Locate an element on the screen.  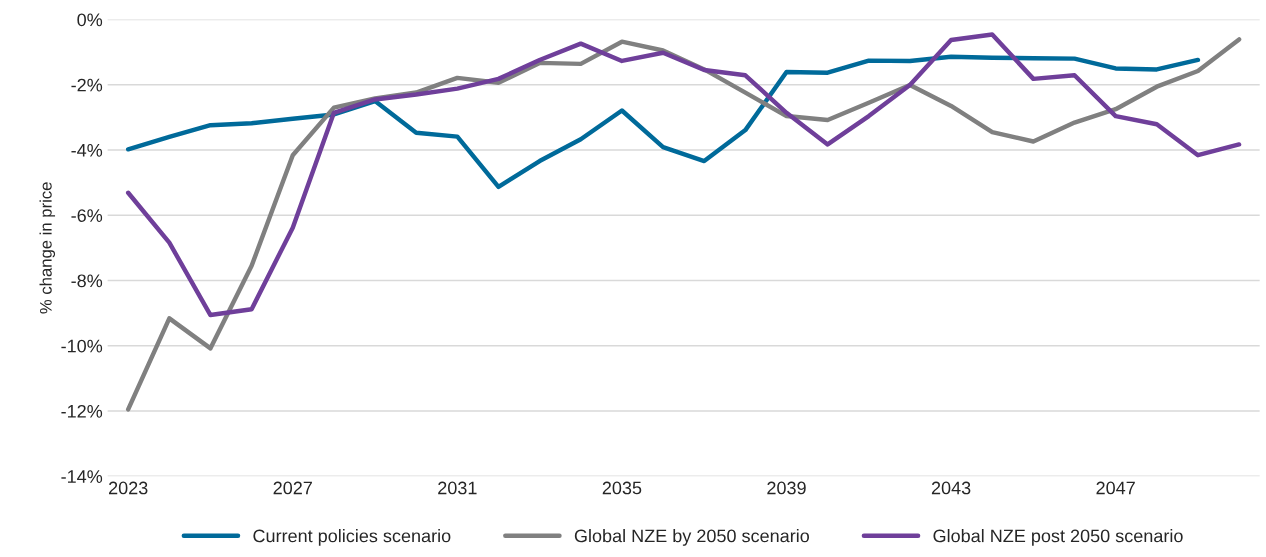
y-axis-title: % change in price is located at coordinates (47, 248).